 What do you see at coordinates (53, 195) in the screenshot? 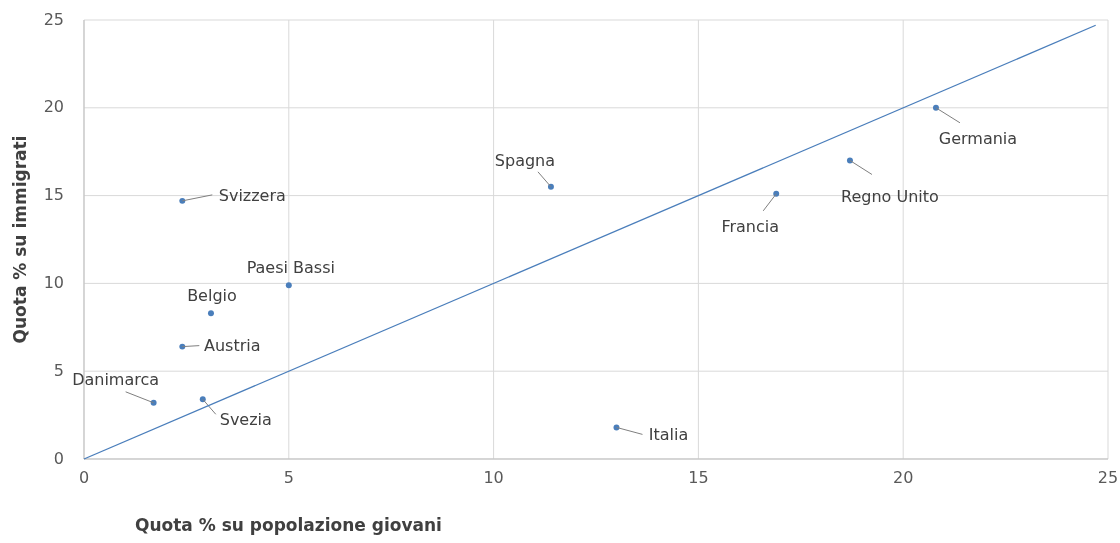
I see `y-tick-label: 15` at bounding box center [53, 195].